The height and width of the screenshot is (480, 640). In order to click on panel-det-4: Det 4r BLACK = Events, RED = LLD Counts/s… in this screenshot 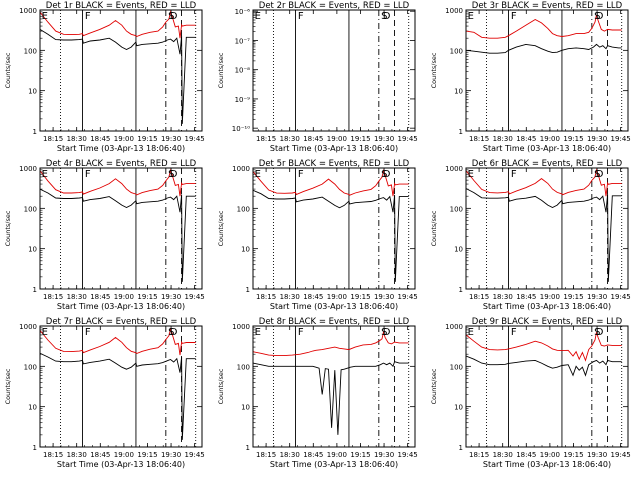, I will do `click(104, 235)`.